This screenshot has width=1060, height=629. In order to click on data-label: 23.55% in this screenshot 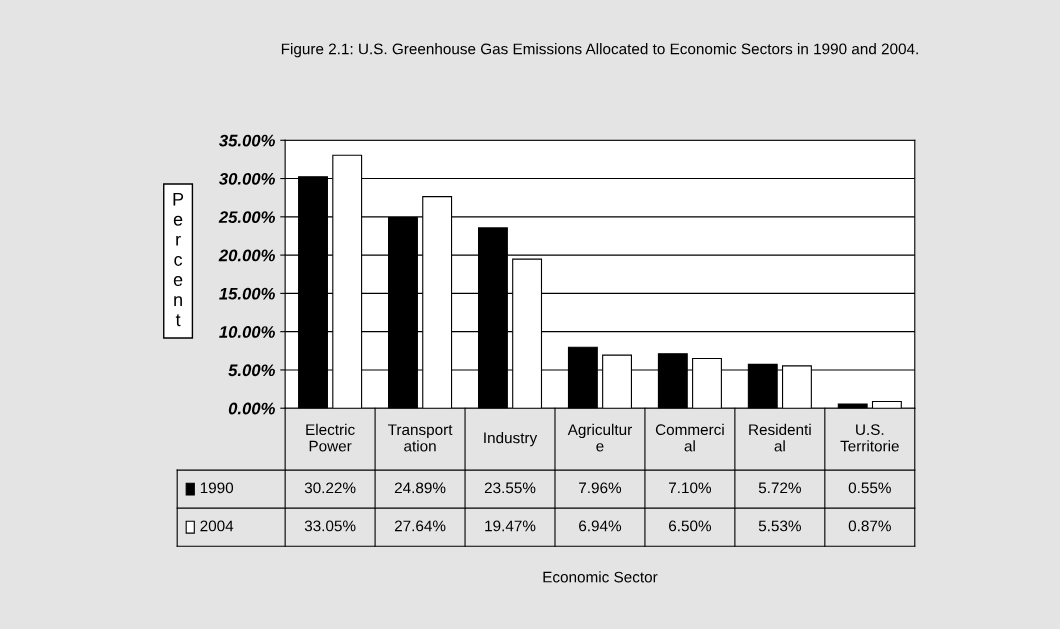, I will do `click(510, 488)`.